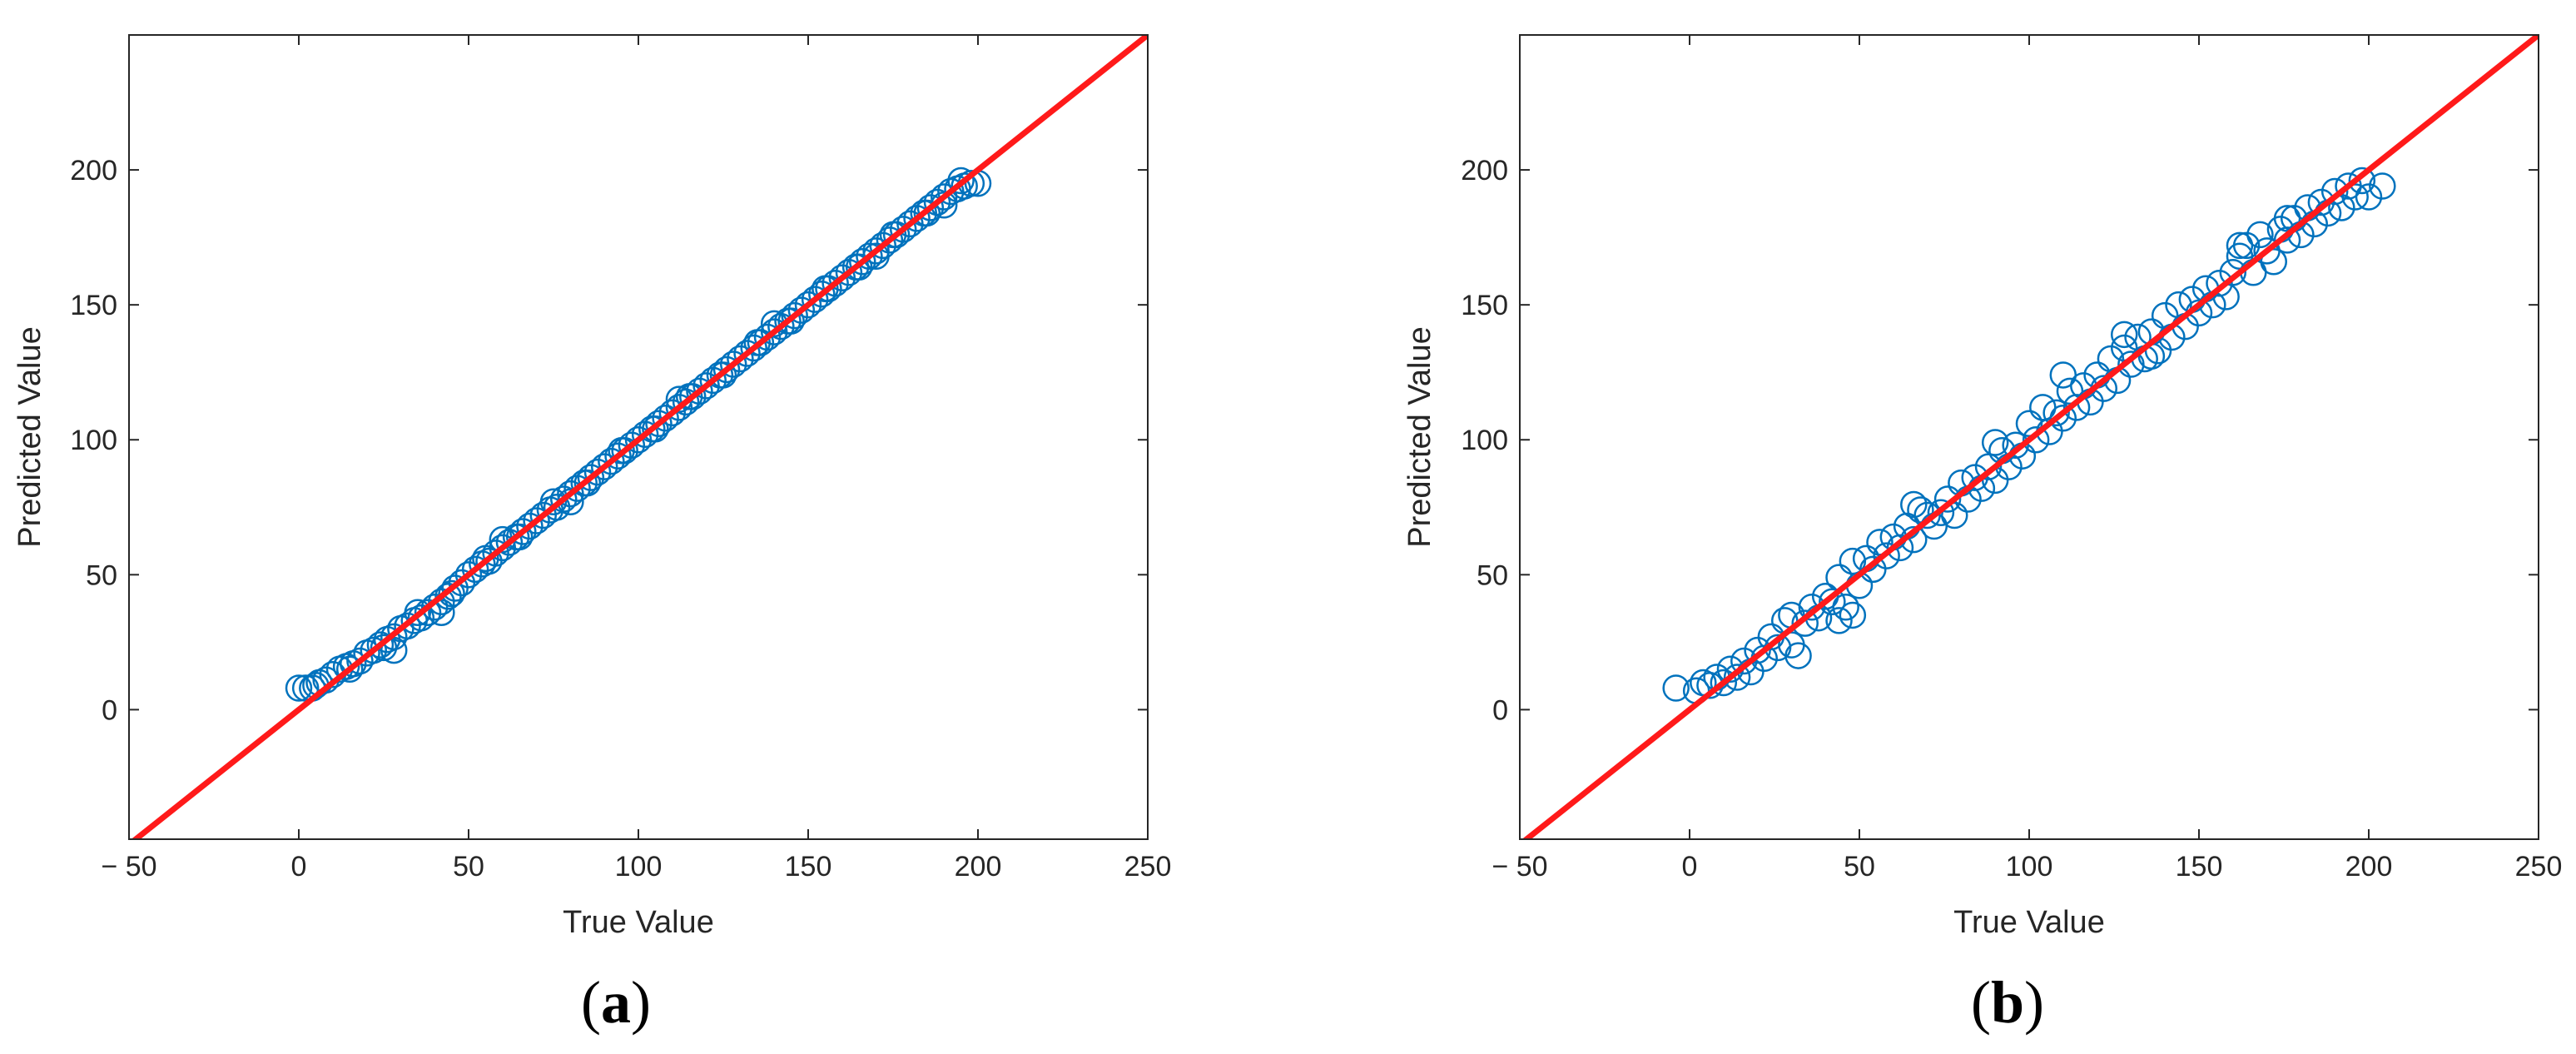  I want to click on panel-label-b: (b), so click(2007, 1003).